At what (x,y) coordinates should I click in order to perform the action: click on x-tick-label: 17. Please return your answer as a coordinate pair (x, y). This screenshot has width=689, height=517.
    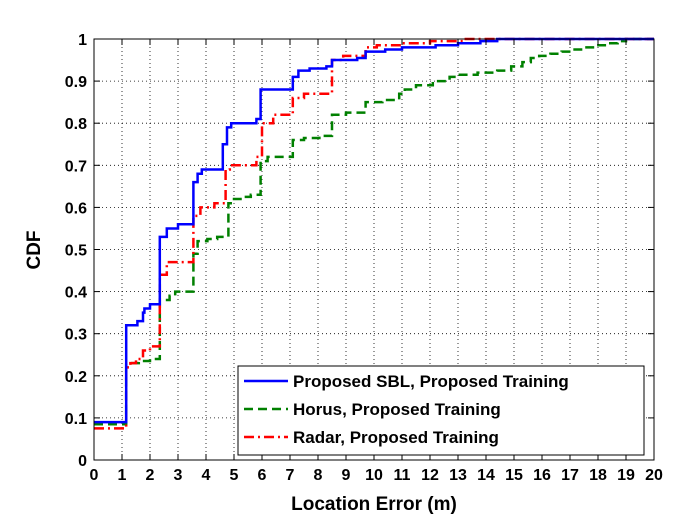
    Looking at the image, I should click on (570, 475).